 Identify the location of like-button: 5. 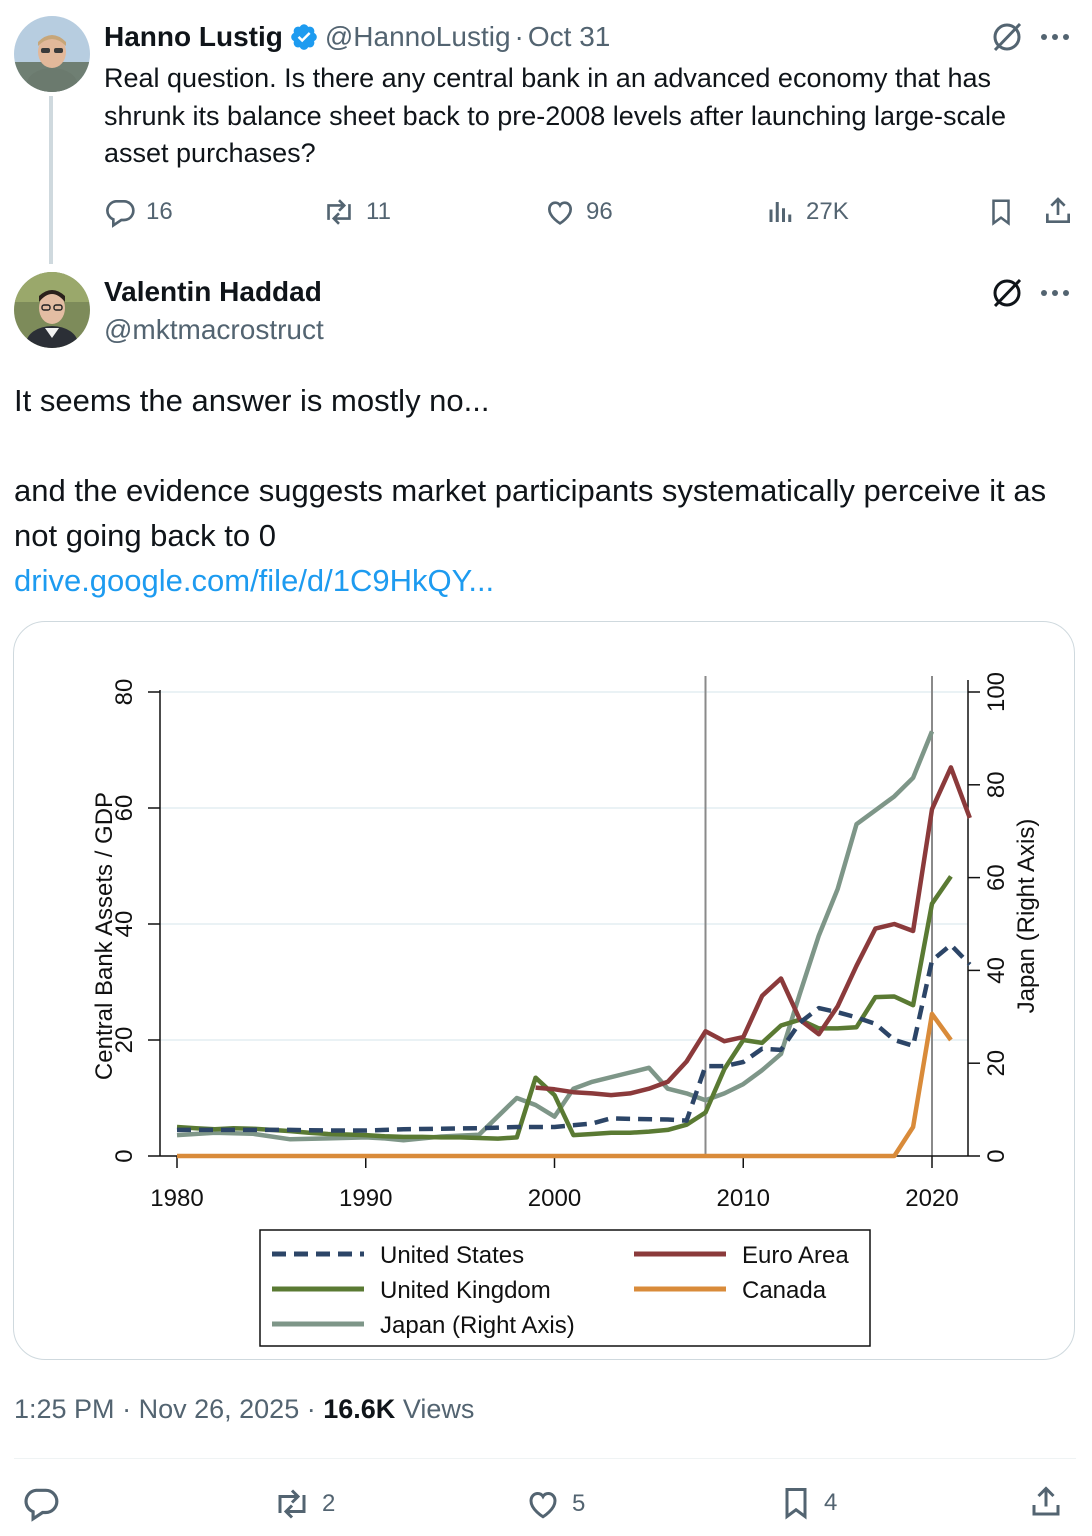
(554, 1504).